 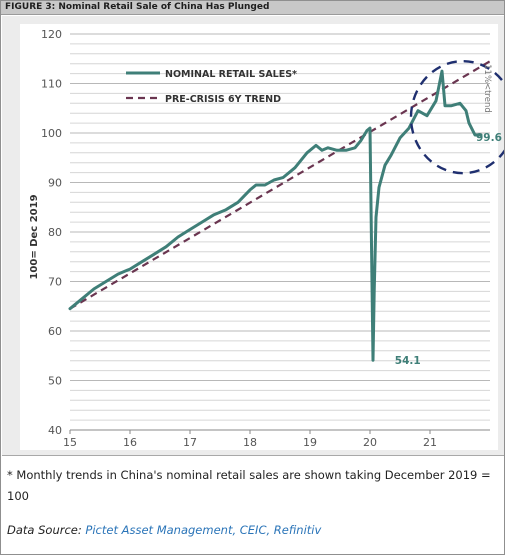 What do you see at coordinates (408, 361) in the screenshot?
I see `annotation-low-value: 54.1` at bounding box center [408, 361].